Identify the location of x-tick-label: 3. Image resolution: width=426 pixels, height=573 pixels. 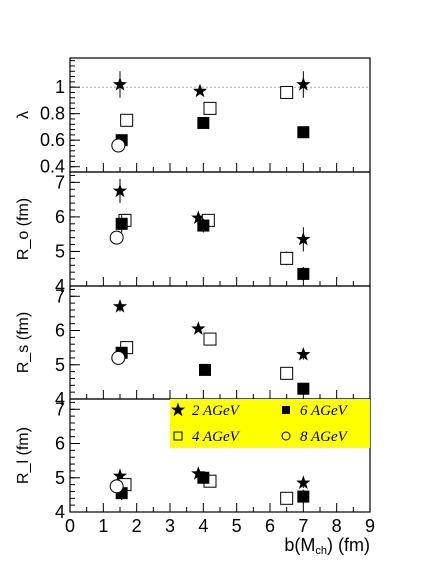
(170, 526).